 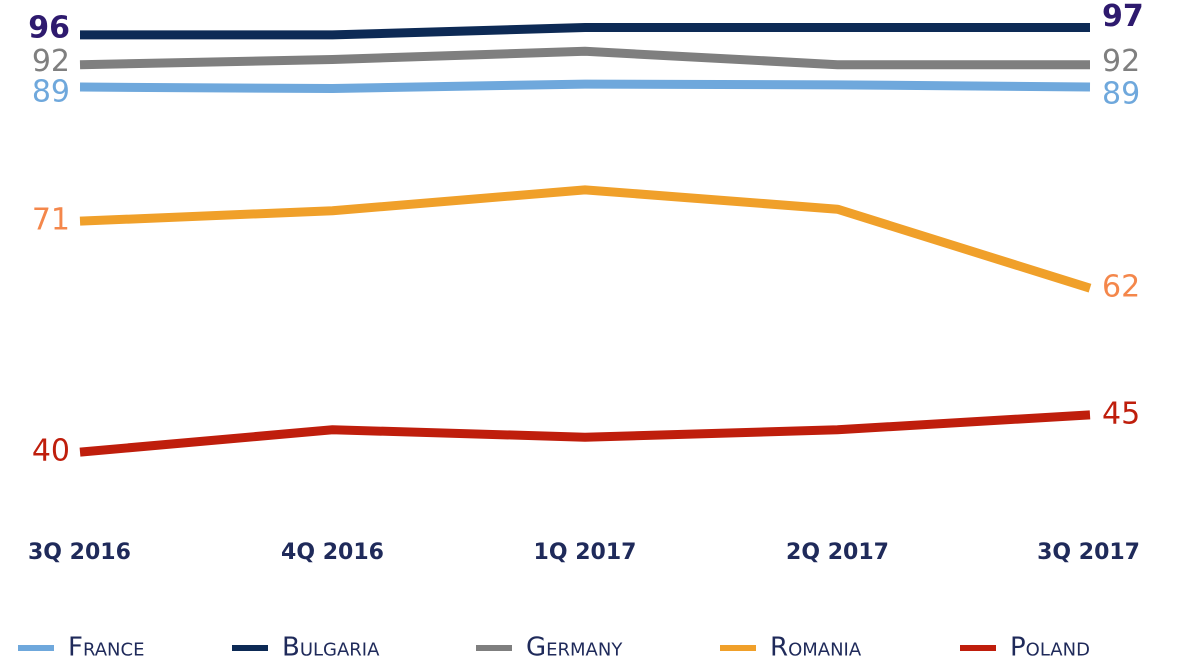 I want to click on x-tick-label: 4Q 2016, so click(x=332, y=552).